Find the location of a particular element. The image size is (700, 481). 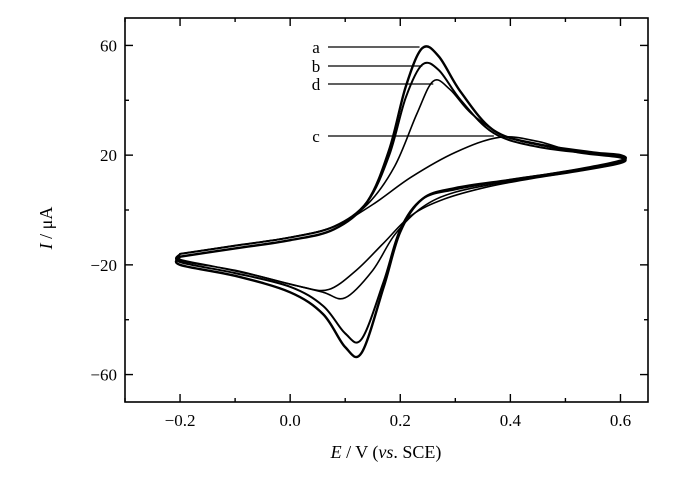

y-tick-label: −60 is located at coordinates (103, 375).